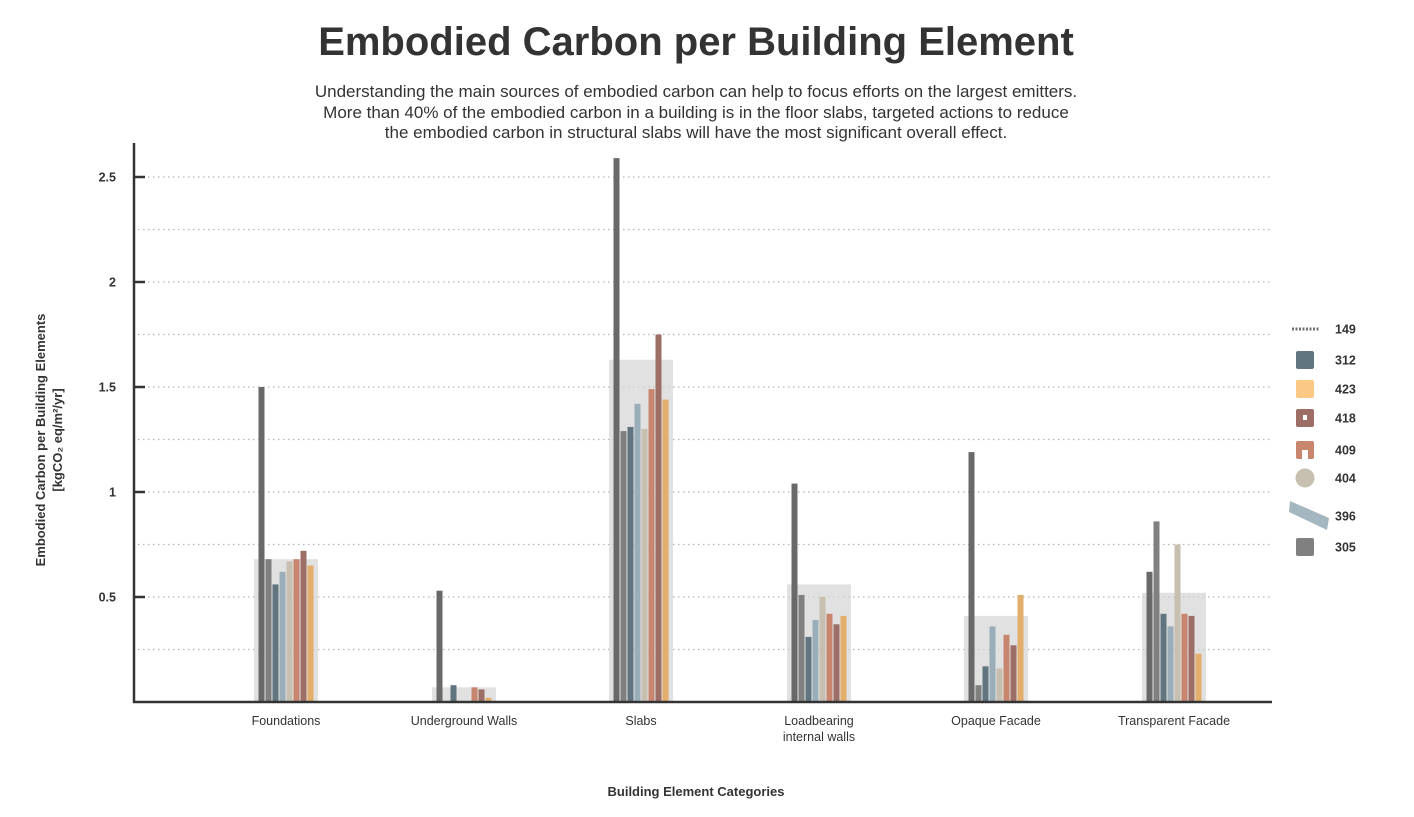 The height and width of the screenshot is (817, 1414). What do you see at coordinates (1345, 419) in the screenshot?
I see `legend-label: 418` at bounding box center [1345, 419].